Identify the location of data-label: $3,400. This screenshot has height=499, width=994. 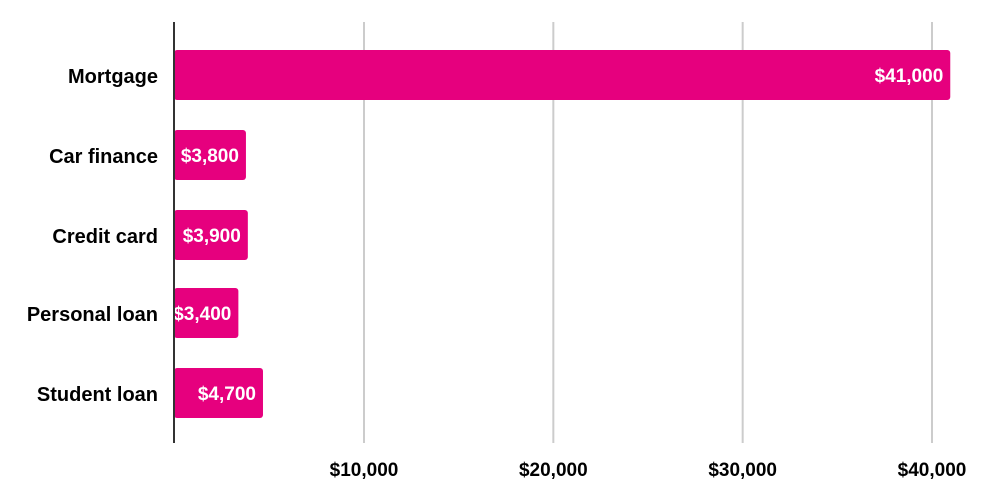
(202, 314).